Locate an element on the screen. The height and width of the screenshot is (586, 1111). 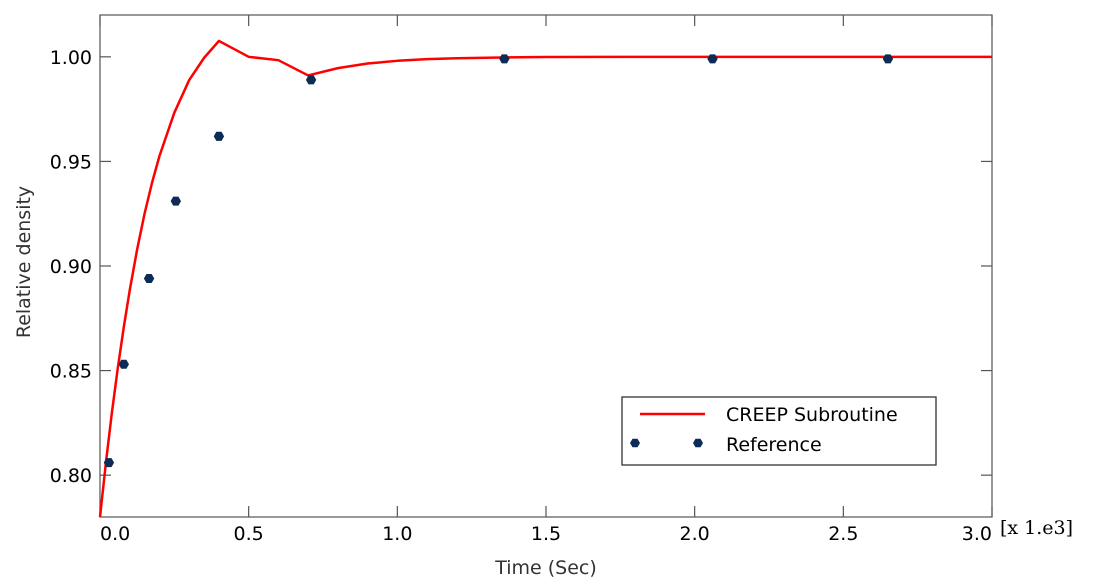
legend-label-creep: CREEP Subroutine is located at coordinates (812, 415).